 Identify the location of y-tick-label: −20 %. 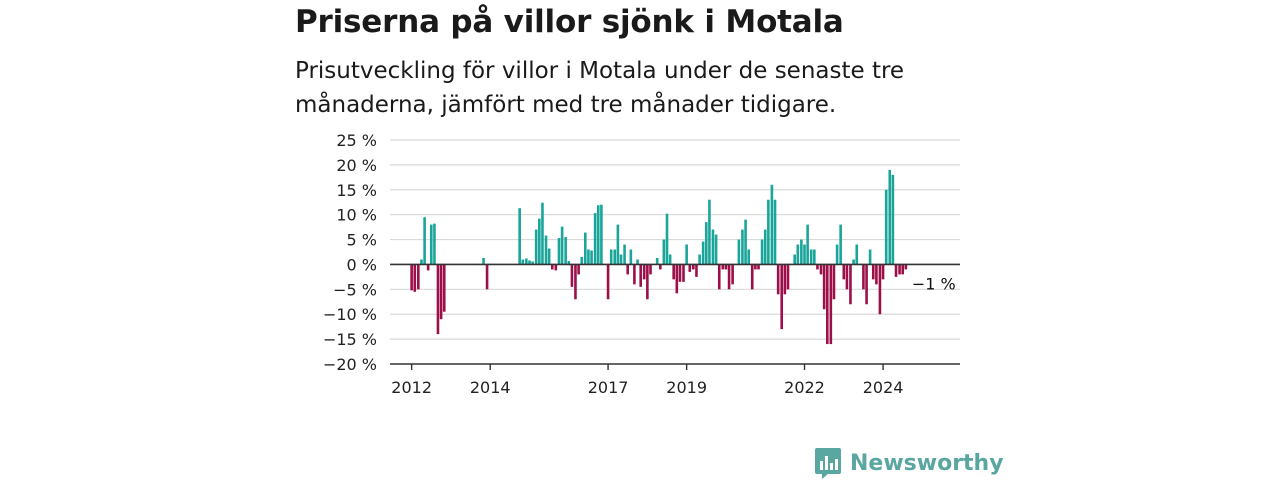
(350, 364).